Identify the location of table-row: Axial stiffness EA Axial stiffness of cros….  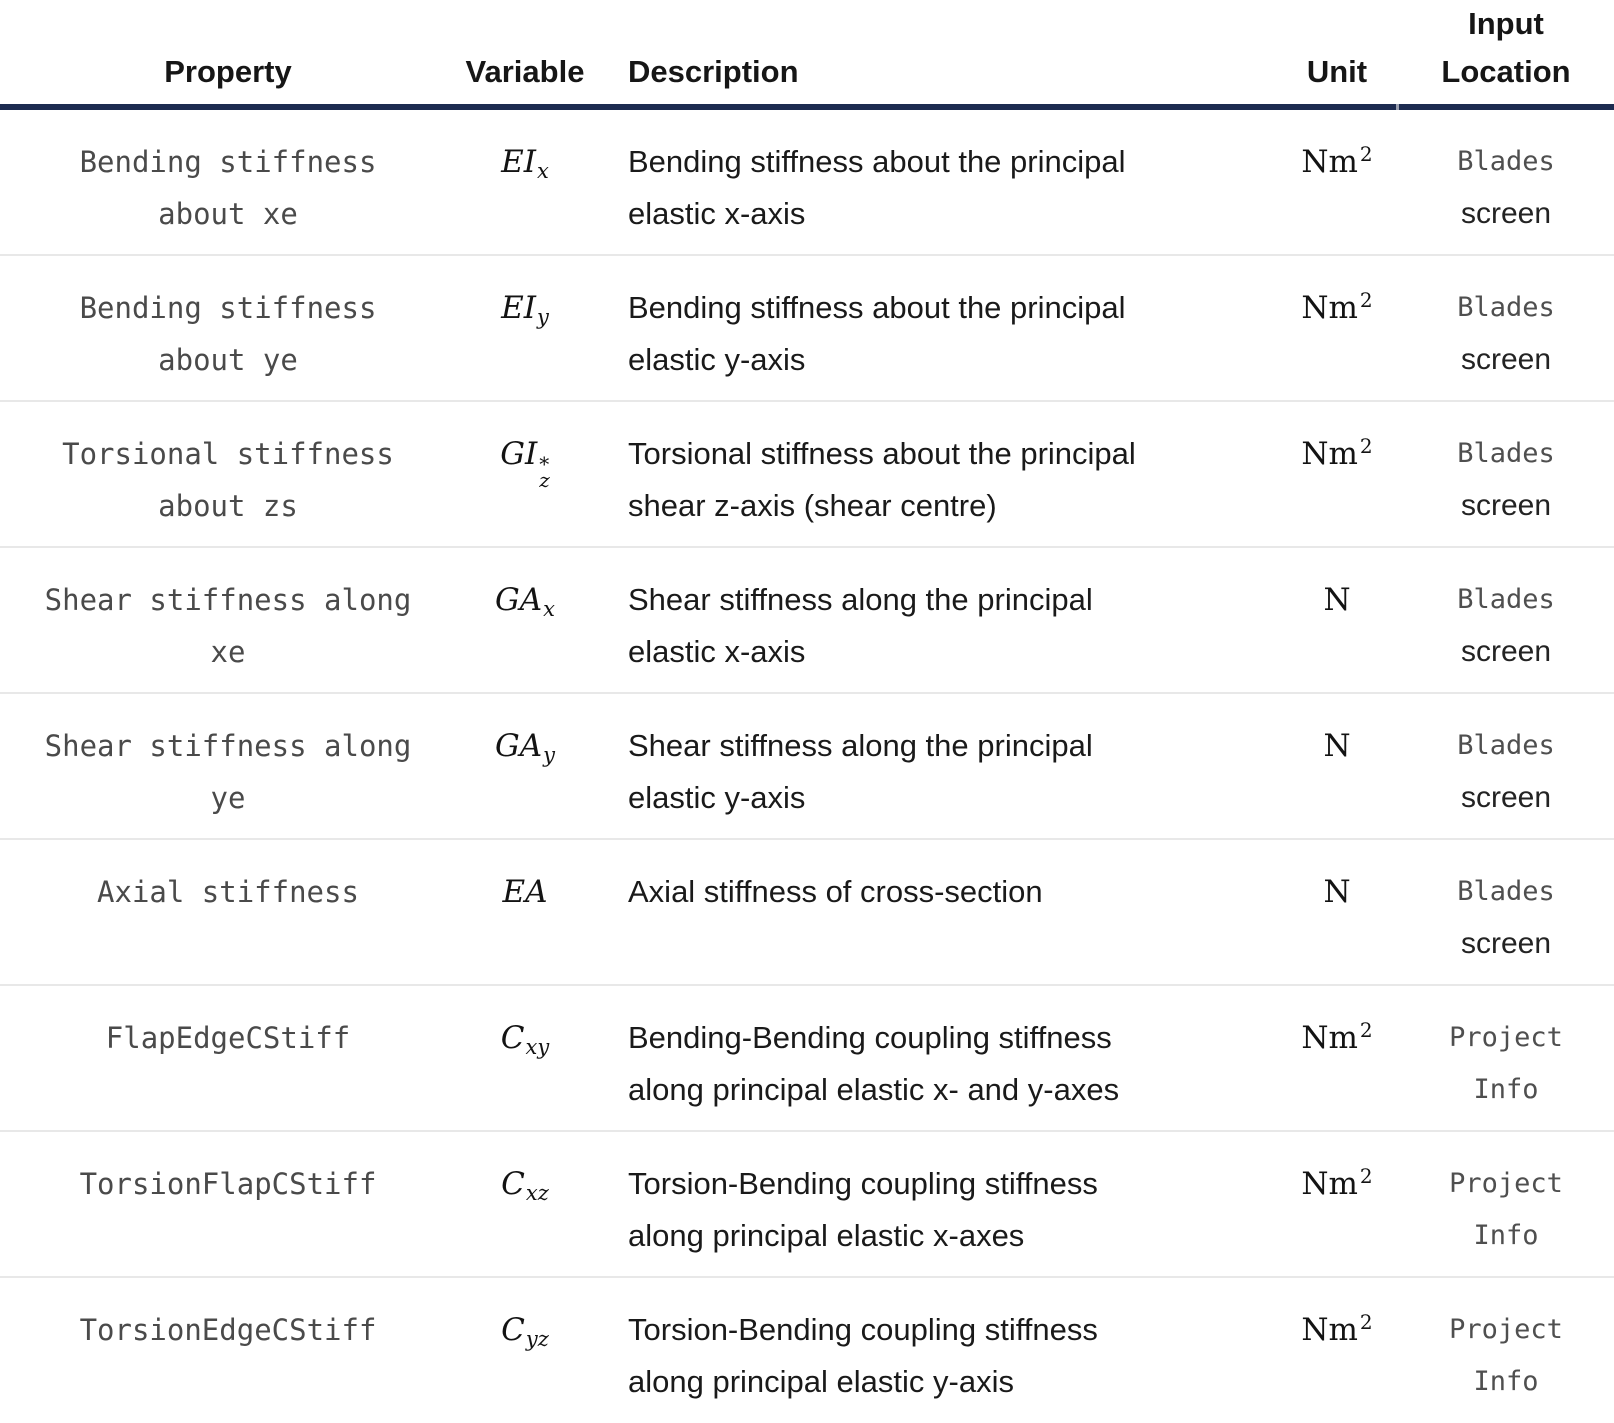
(807, 911).